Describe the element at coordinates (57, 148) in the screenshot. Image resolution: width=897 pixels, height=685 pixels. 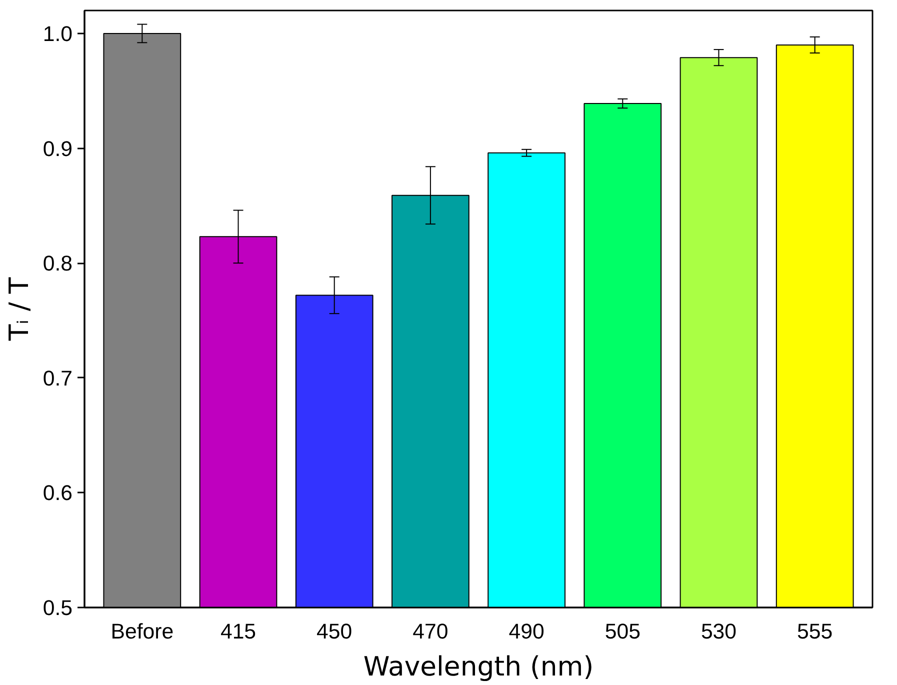
I see `y-tick-label: 0.9` at that location.